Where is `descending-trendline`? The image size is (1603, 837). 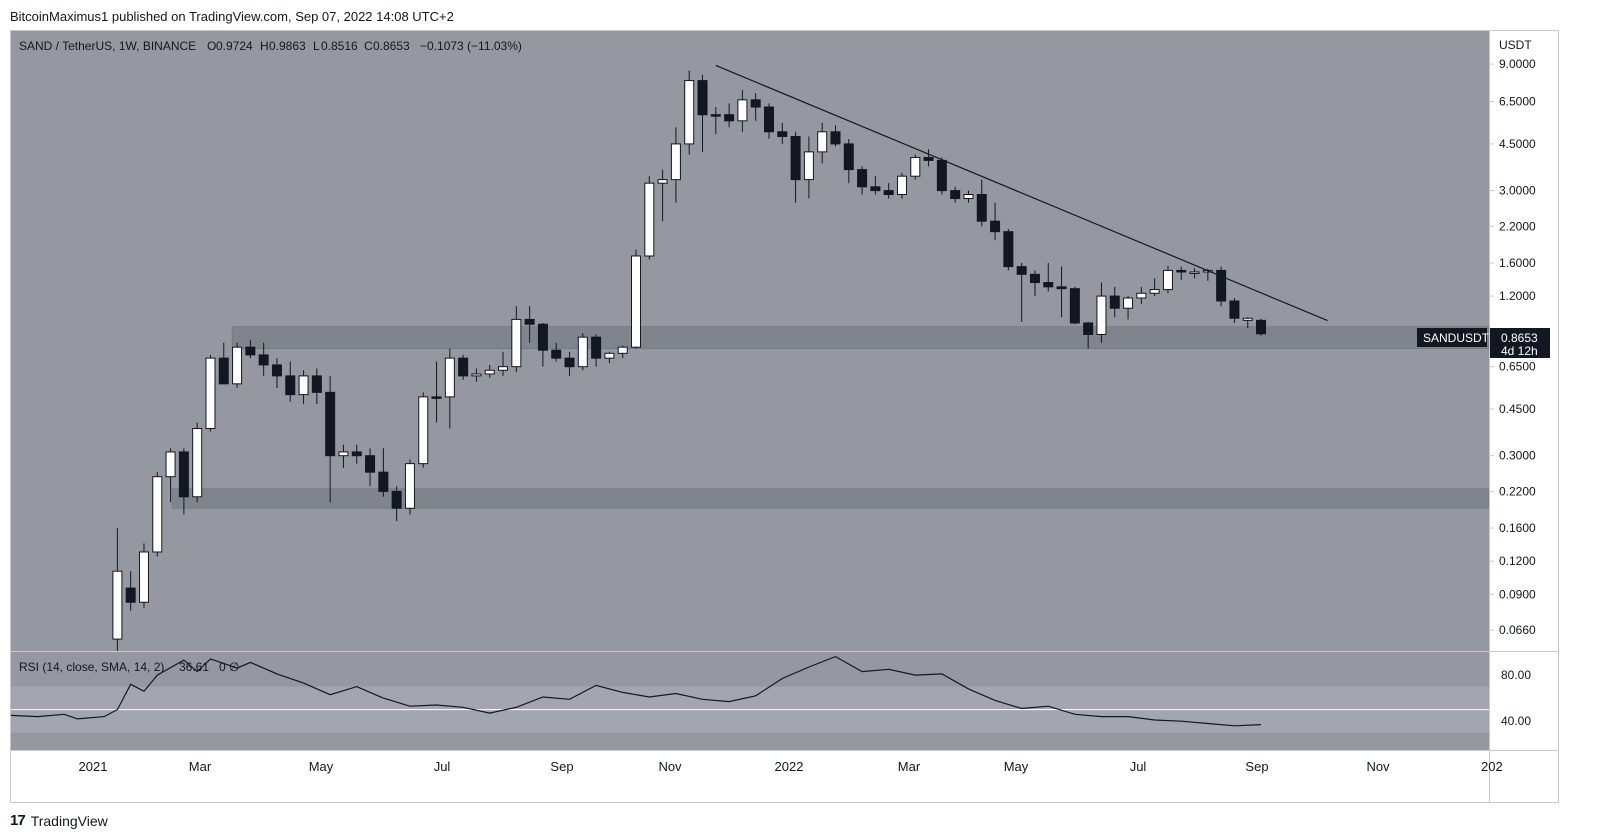
descending-trendline is located at coordinates (1021, 193).